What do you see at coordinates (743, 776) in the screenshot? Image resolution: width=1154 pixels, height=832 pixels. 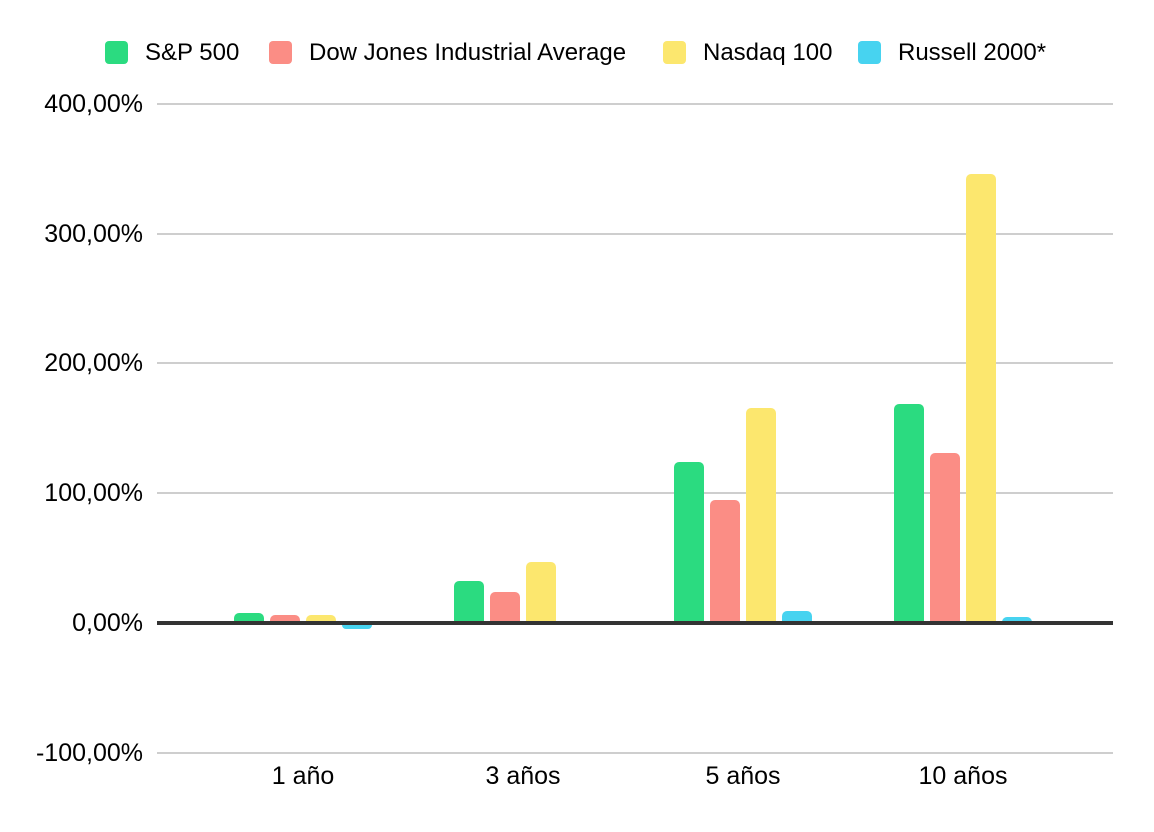 I see `x-axis-category-label: 5 años` at bounding box center [743, 776].